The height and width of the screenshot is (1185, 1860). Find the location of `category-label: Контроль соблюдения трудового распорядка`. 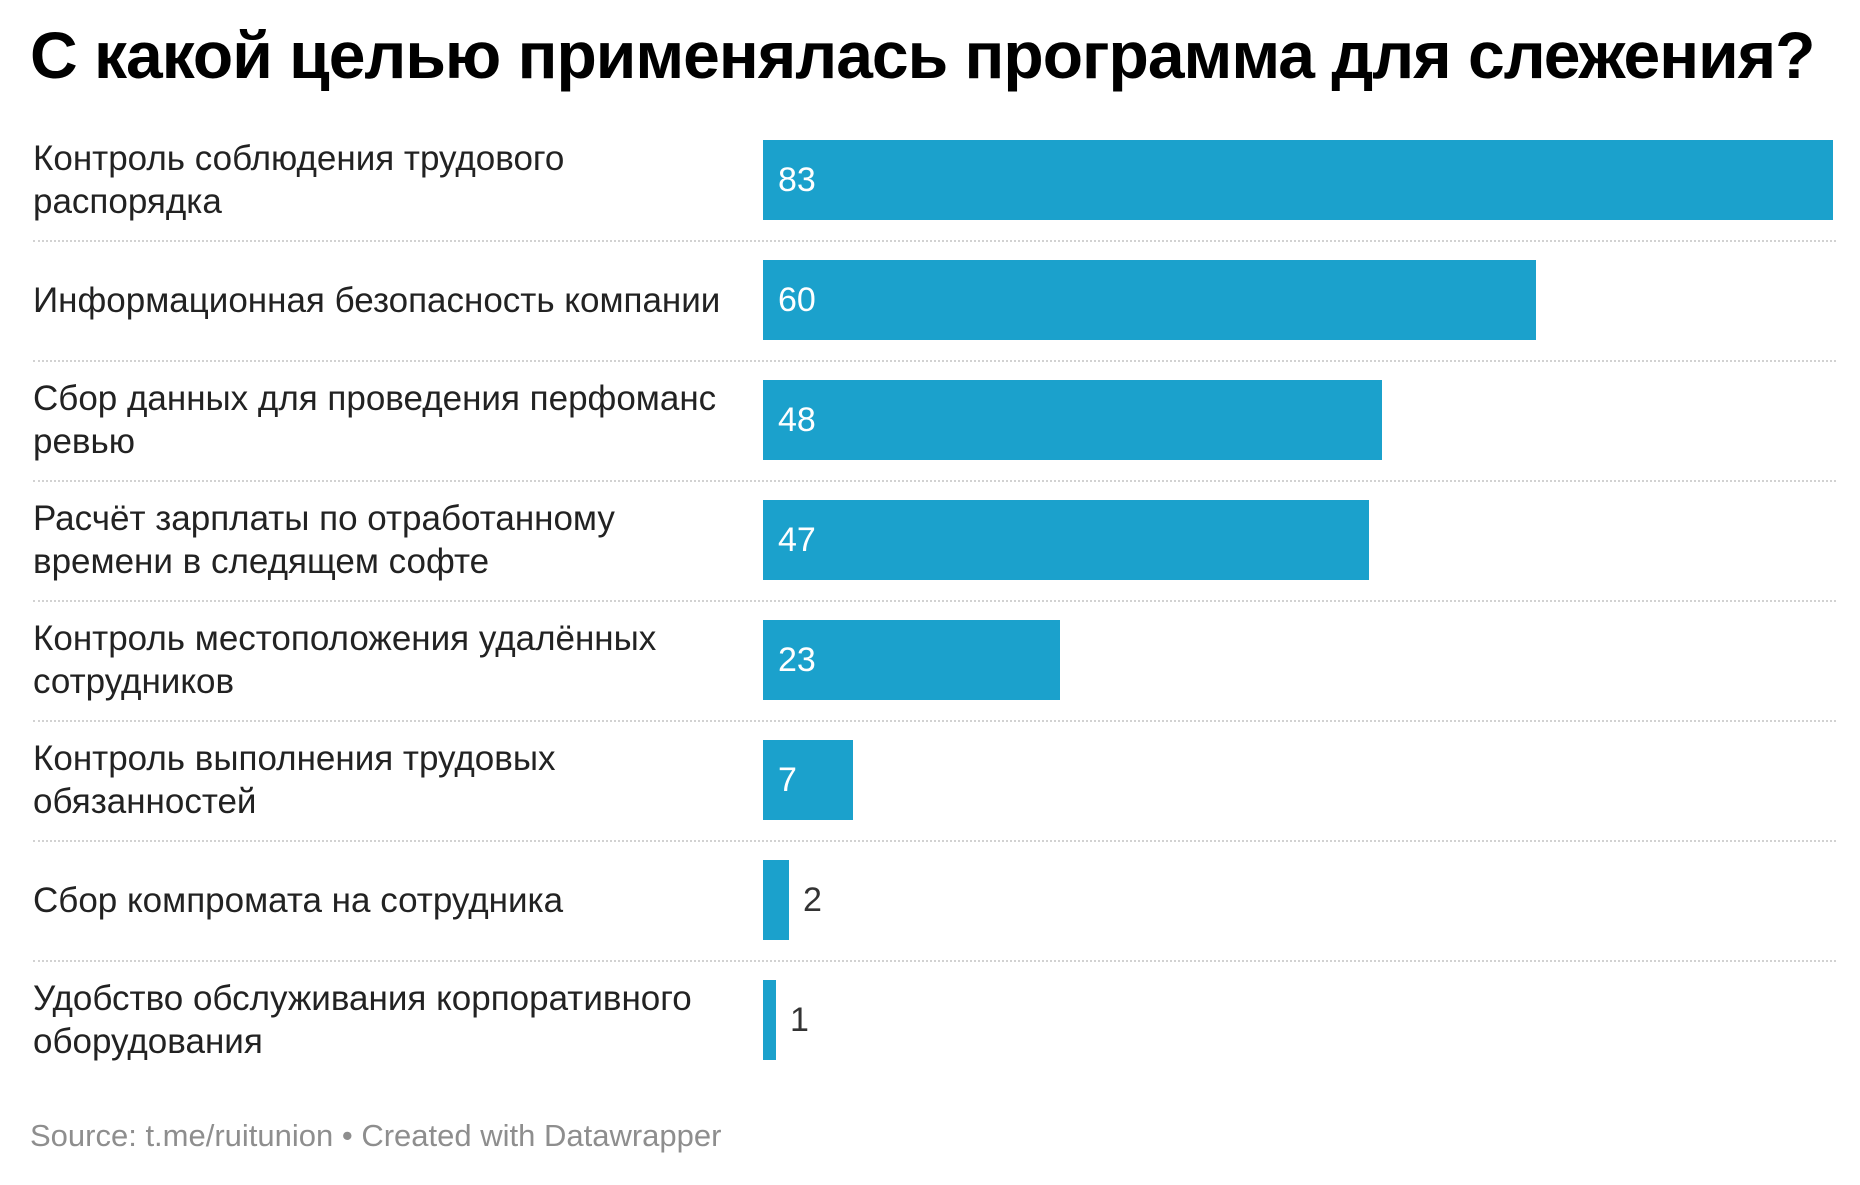

category-label: Контроль соблюдения трудового распорядка is located at coordinates (299, 180).